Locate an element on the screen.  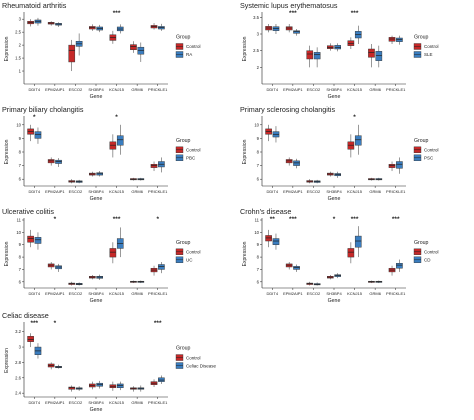
y-tick-label: 3.2 is located at coordinates (18, 331).